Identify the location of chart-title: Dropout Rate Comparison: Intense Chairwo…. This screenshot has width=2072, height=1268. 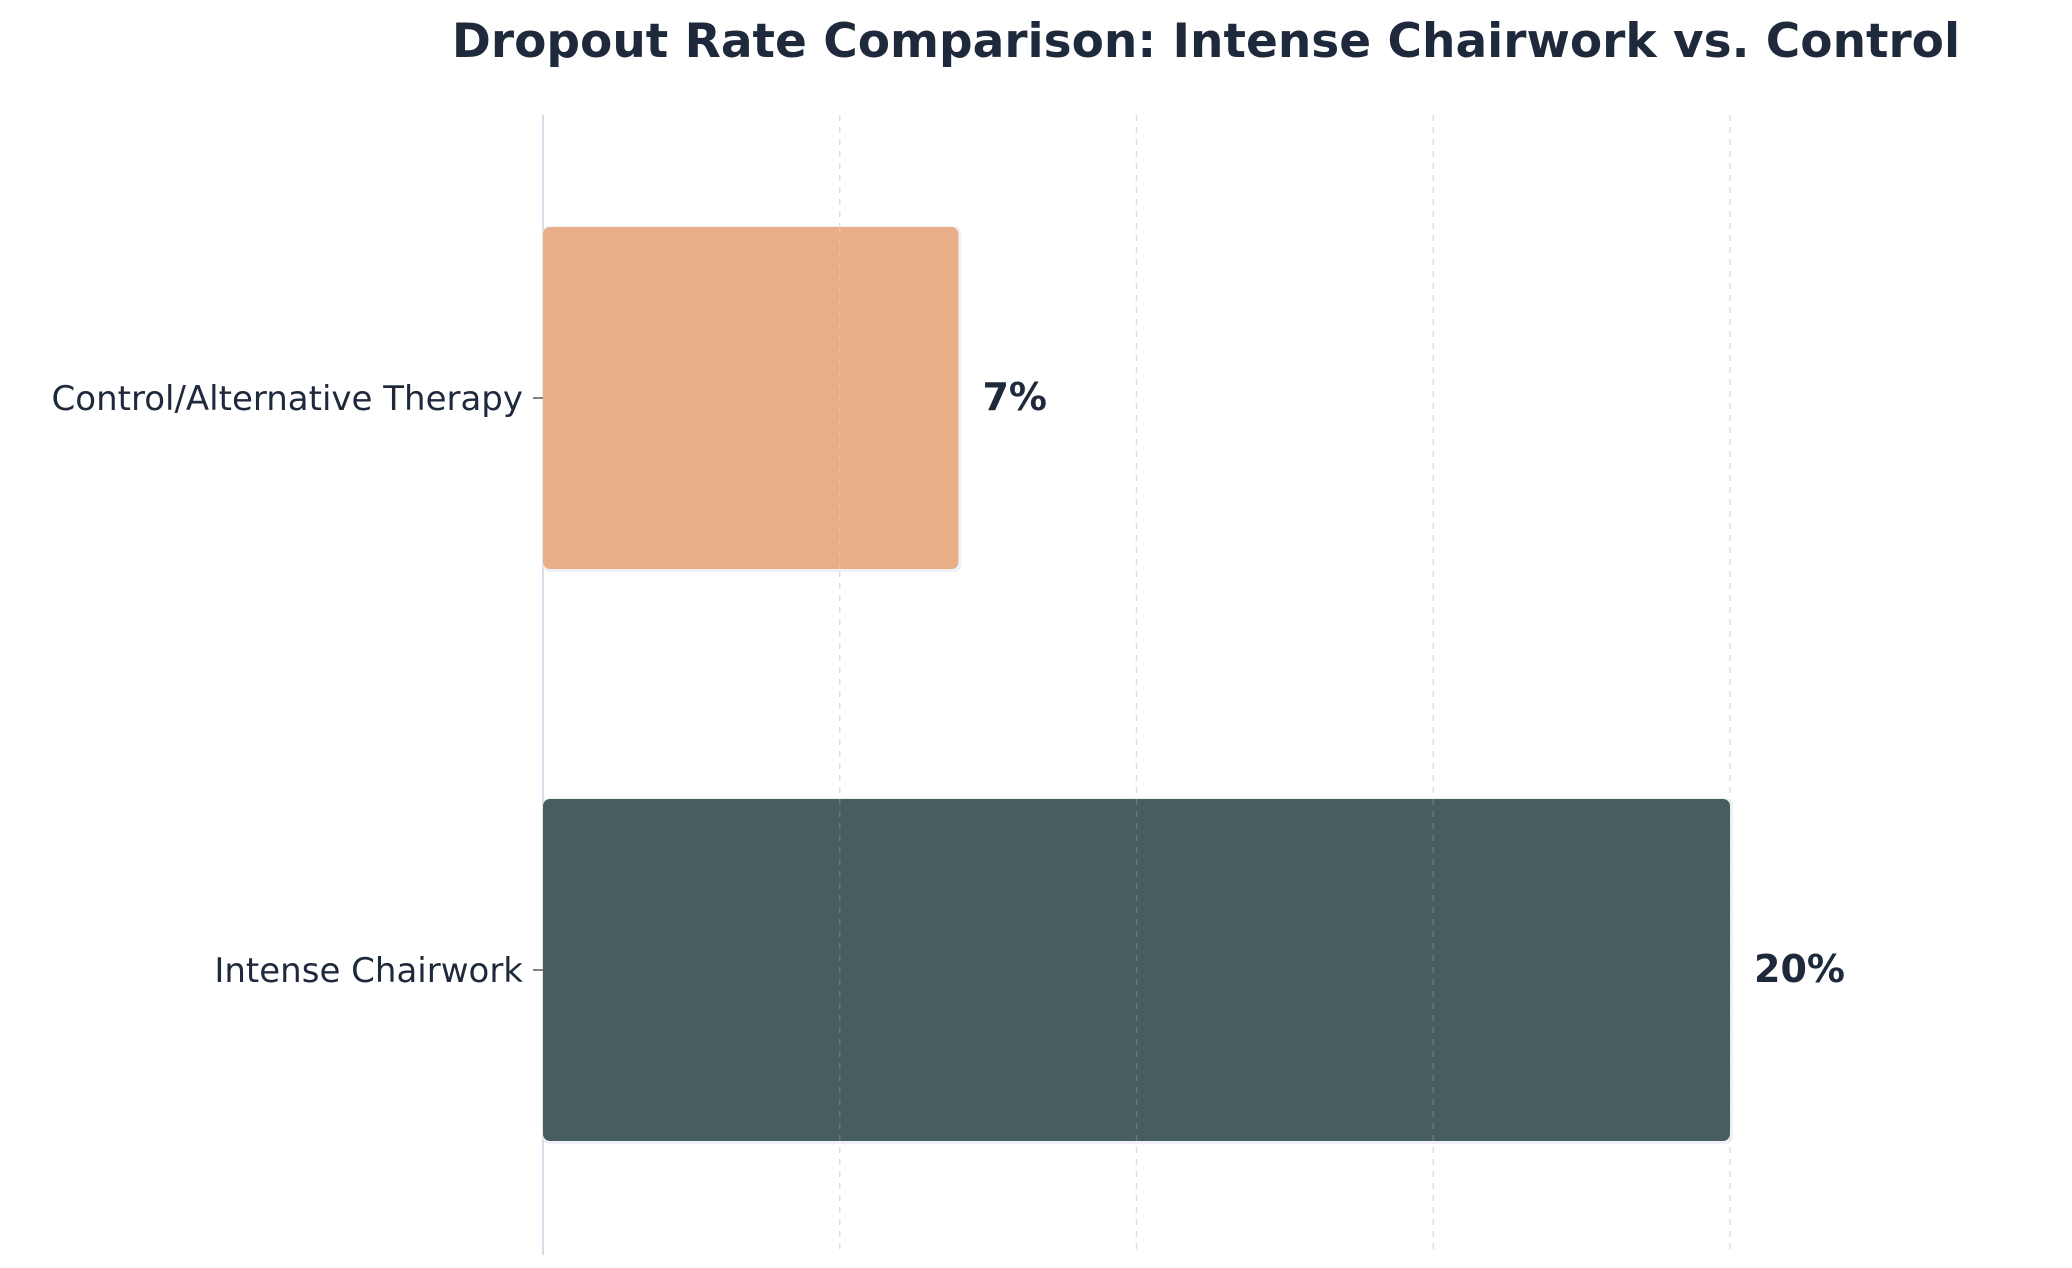
(1206, 41).